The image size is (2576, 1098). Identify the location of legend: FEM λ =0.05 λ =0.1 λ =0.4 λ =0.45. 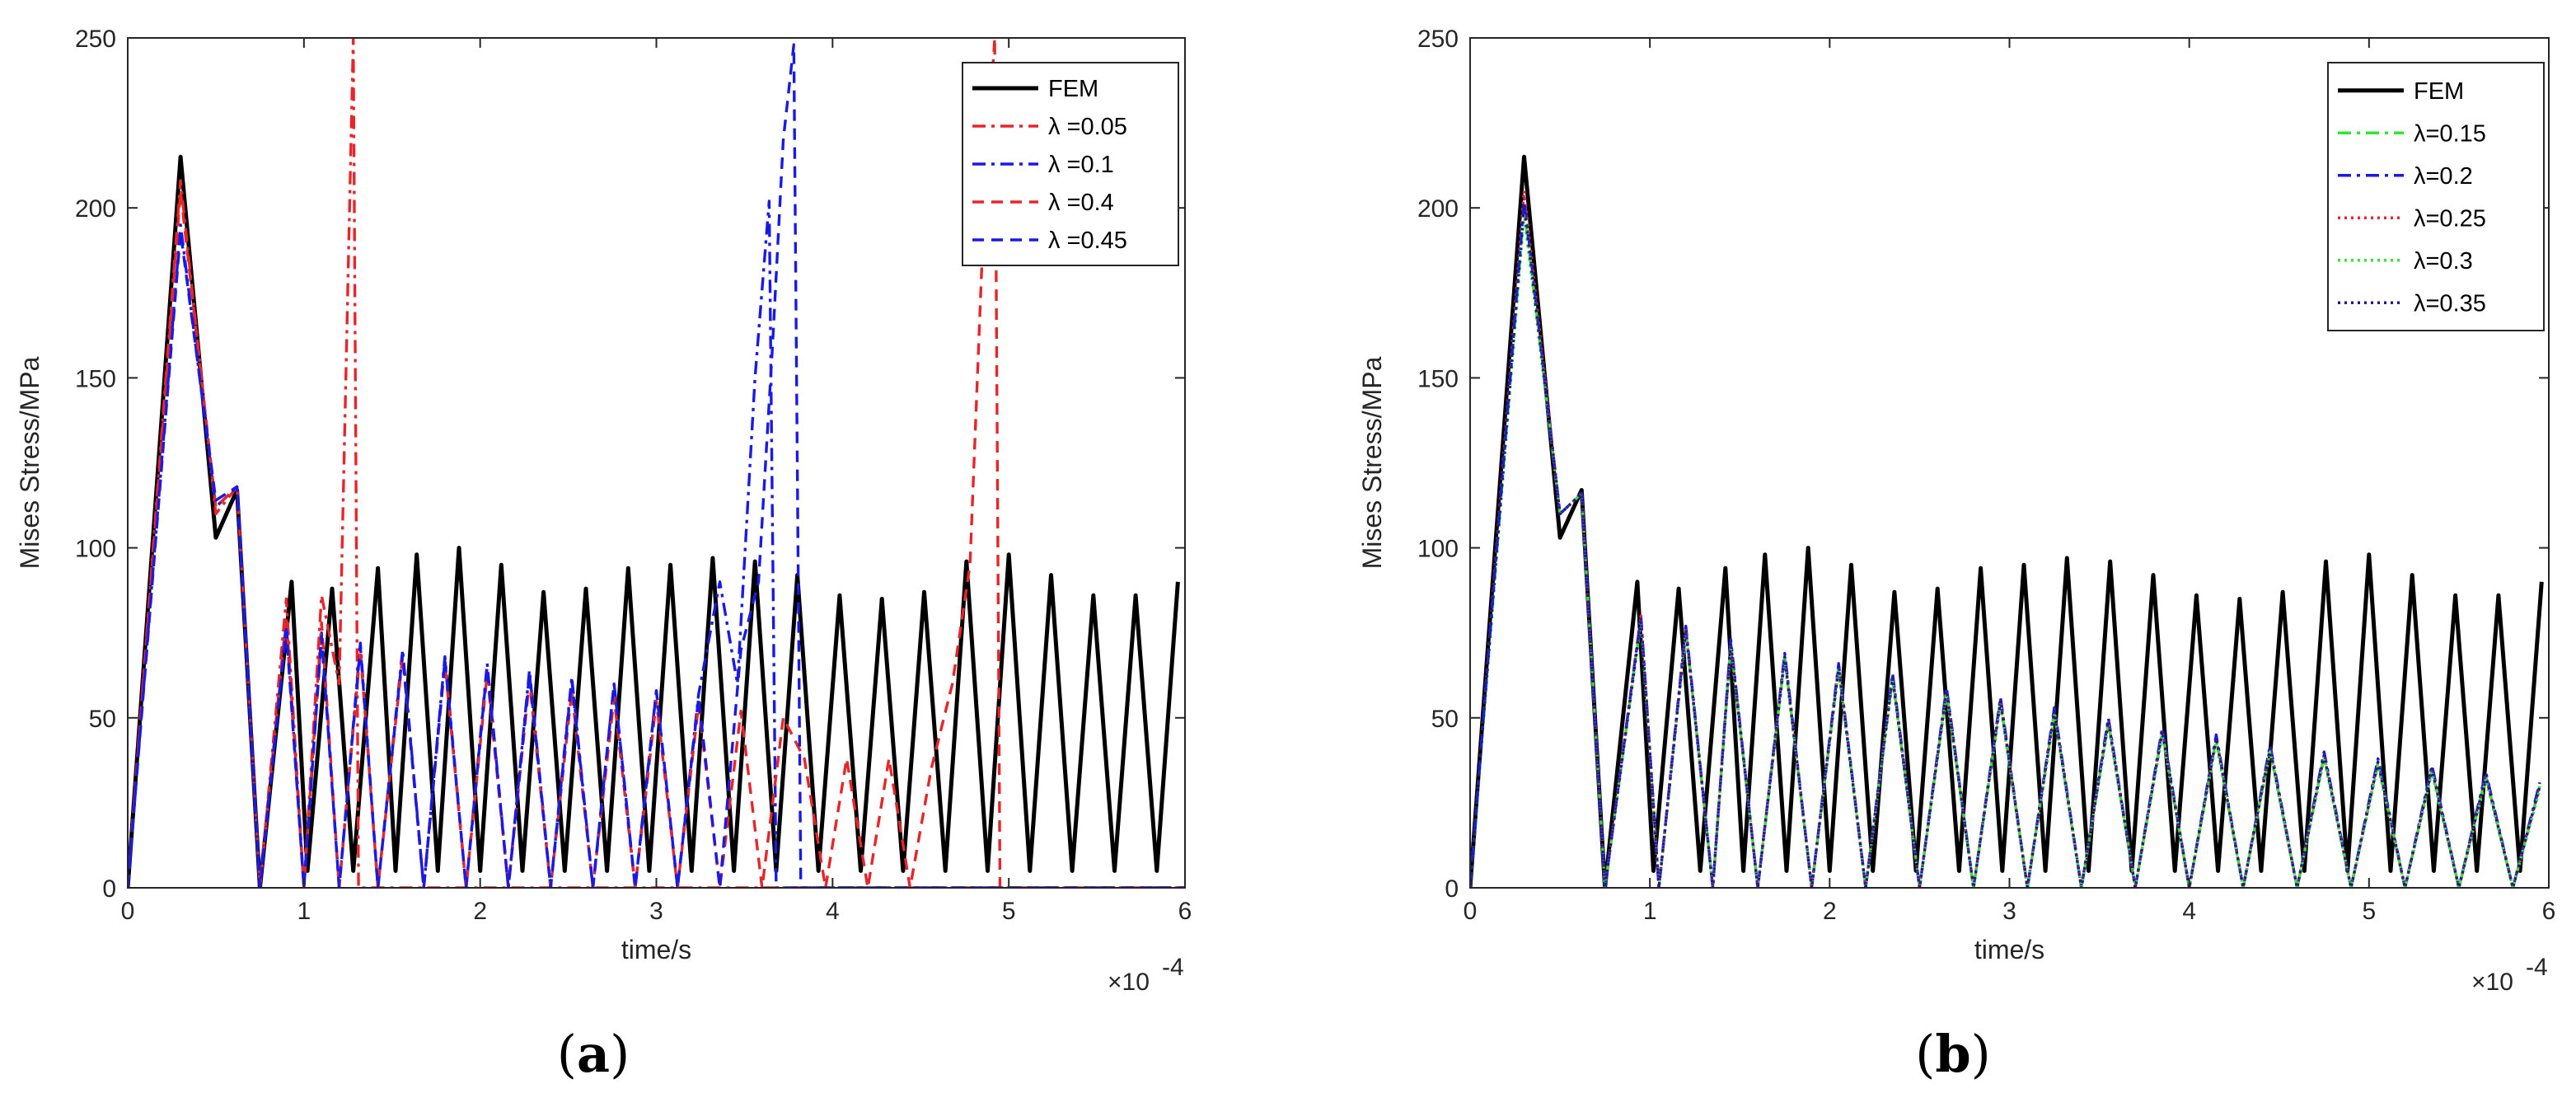
(1070, 164).